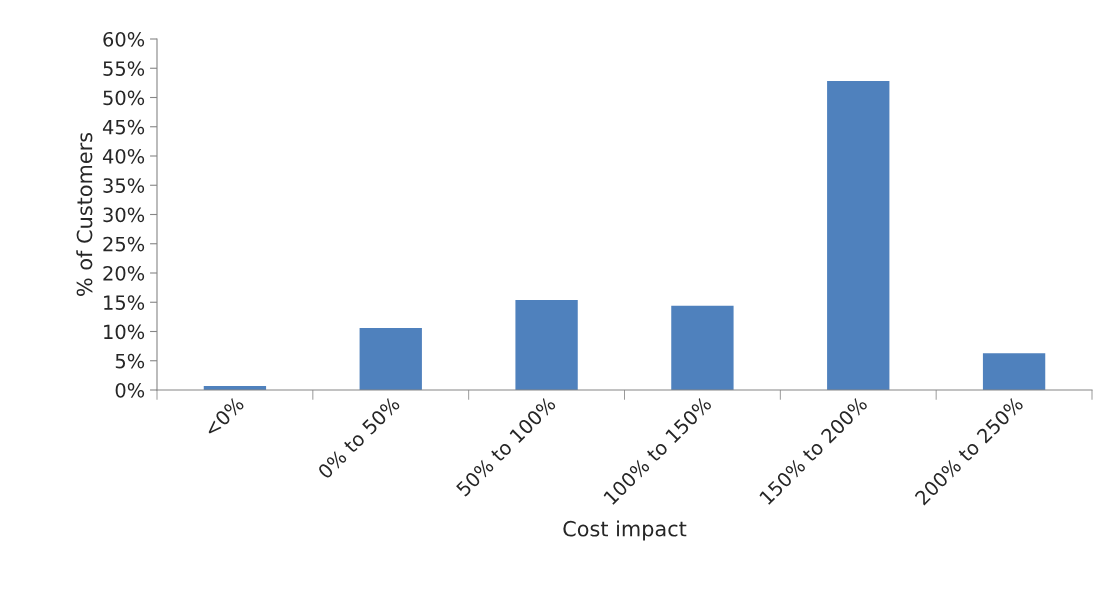  I want to click on y-tick-label: 55%, so click(124, 68).